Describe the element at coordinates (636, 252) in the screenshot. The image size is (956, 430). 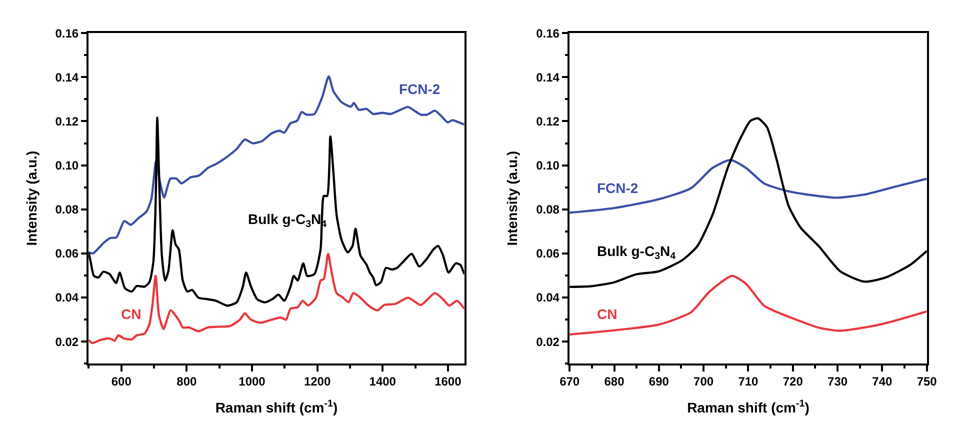
I see `series-label: Bulk g-C$_{3}$N$_{4}$` at that location.